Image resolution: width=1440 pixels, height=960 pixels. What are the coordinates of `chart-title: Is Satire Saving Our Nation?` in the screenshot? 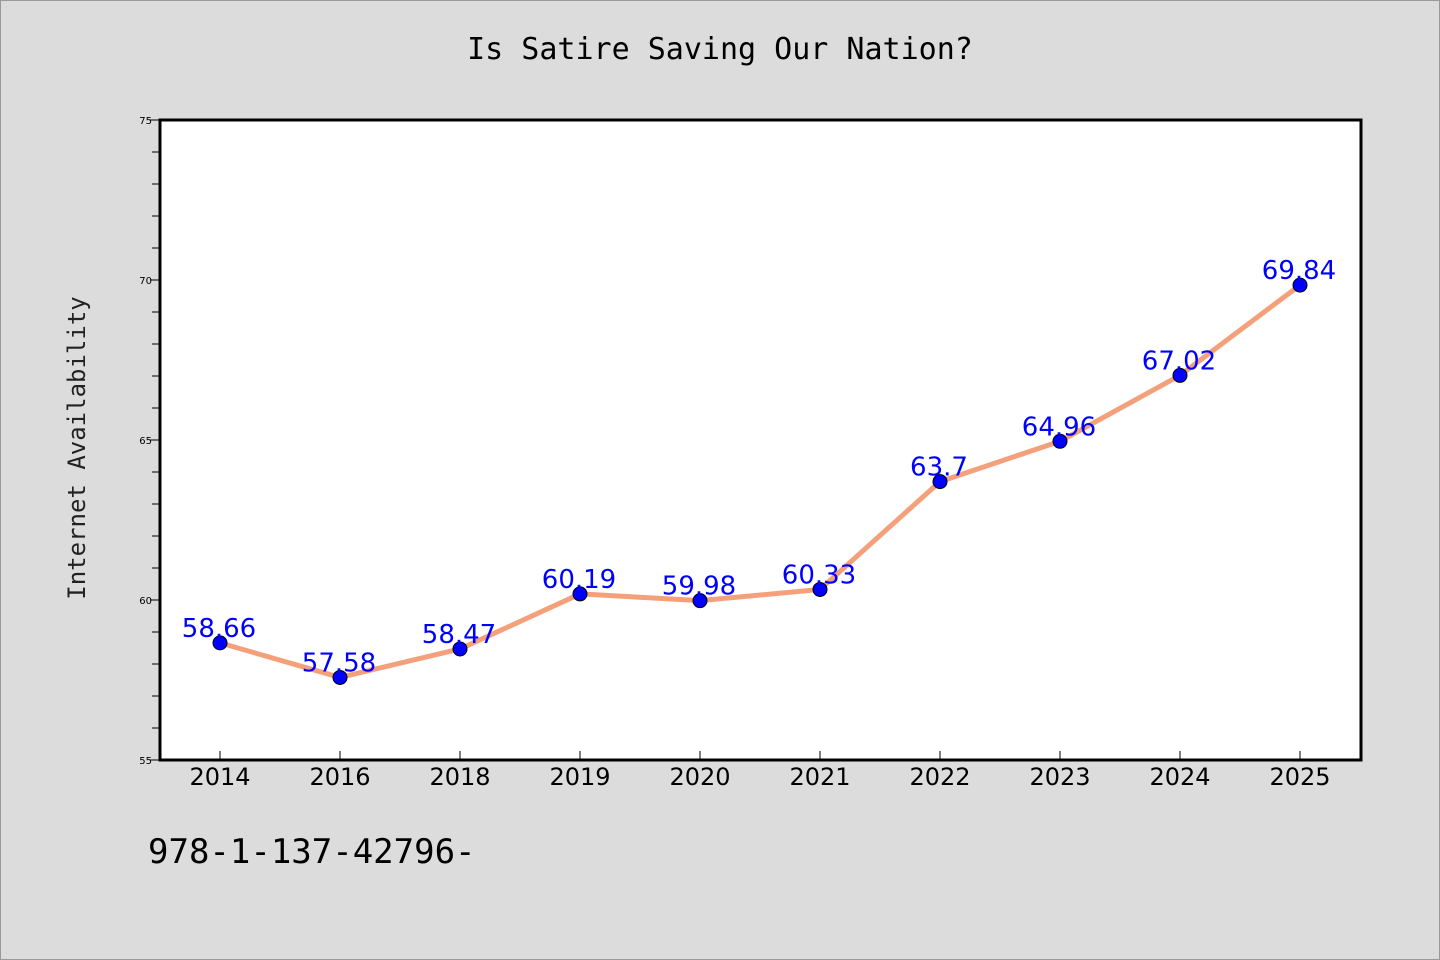 It's located at (720, 49).